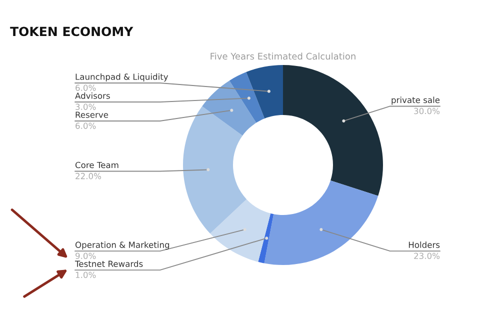  Describe the element at coordinates (424, 245) in the screenshot. I see `slice-label: Holders` at that location.